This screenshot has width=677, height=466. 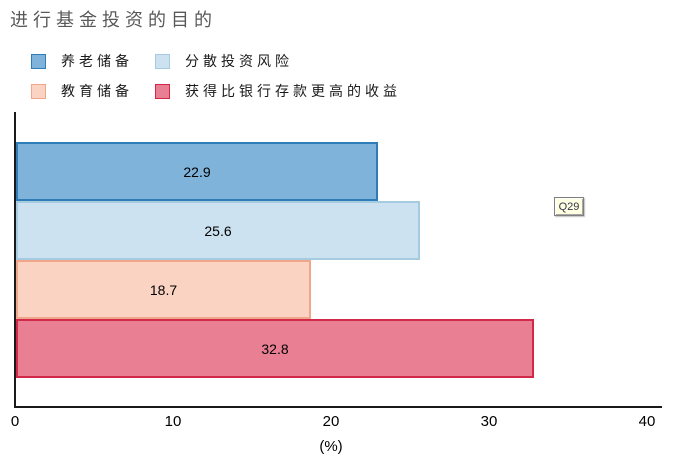 I want to click on x-tick-label-20: 20, so click(x=331, y=421).